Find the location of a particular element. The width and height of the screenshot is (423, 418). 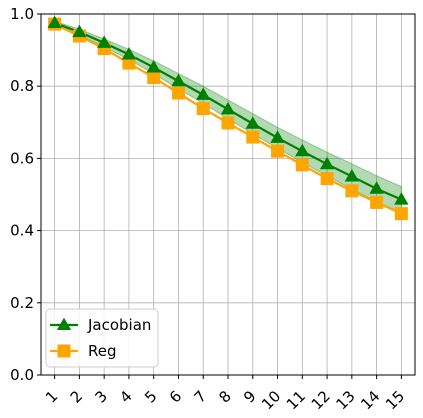

legend-reg-marker is located at coordinates (64, 351).